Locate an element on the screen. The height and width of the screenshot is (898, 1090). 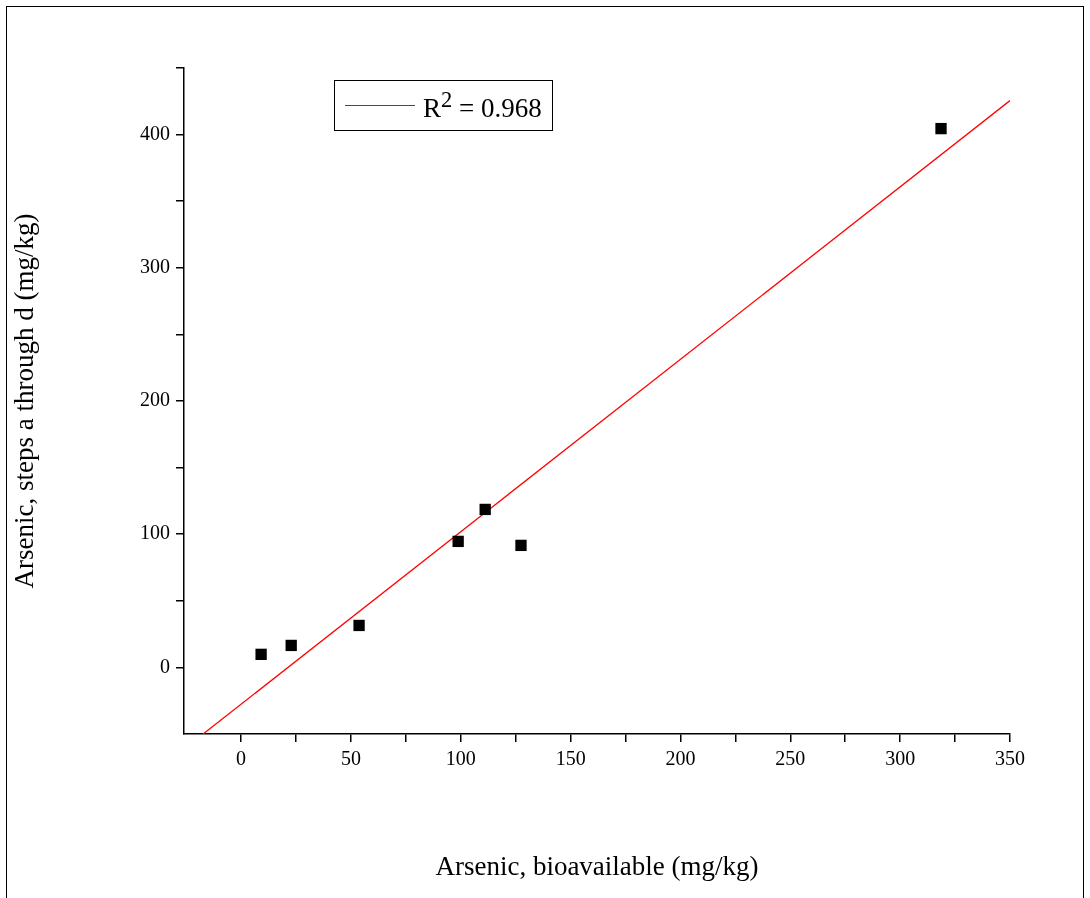
x-tick-label: 300 is located at coordinates (900, 758).